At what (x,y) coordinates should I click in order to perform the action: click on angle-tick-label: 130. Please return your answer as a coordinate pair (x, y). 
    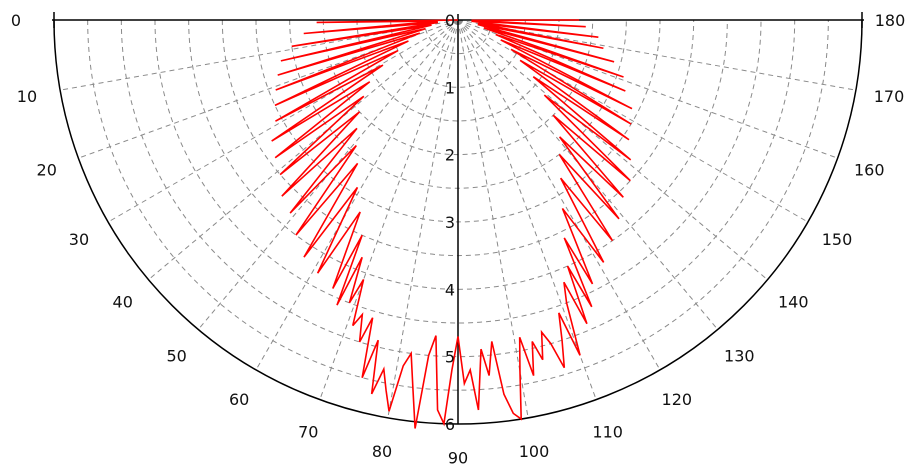
    Looking at the image, I should click on (739, 355).